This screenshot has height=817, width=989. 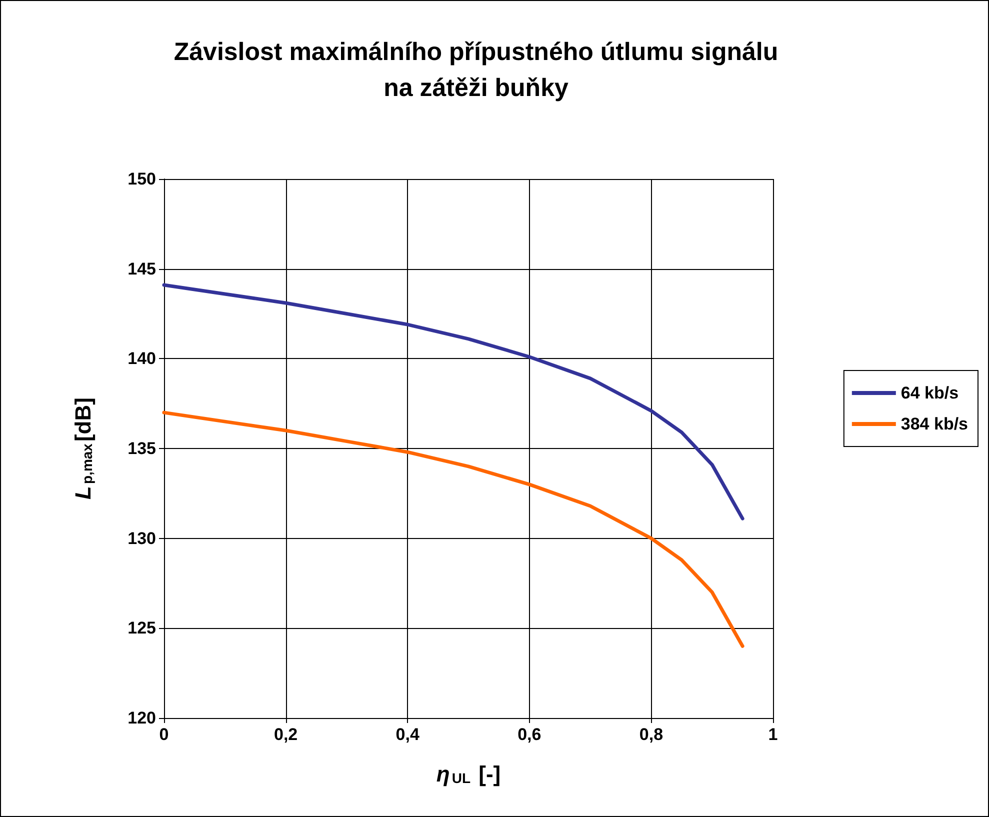 I want to click on chart-title: Závislost maximálního přípustného útlumu signálu na zátěži buňky, so click(x=476, y=70).